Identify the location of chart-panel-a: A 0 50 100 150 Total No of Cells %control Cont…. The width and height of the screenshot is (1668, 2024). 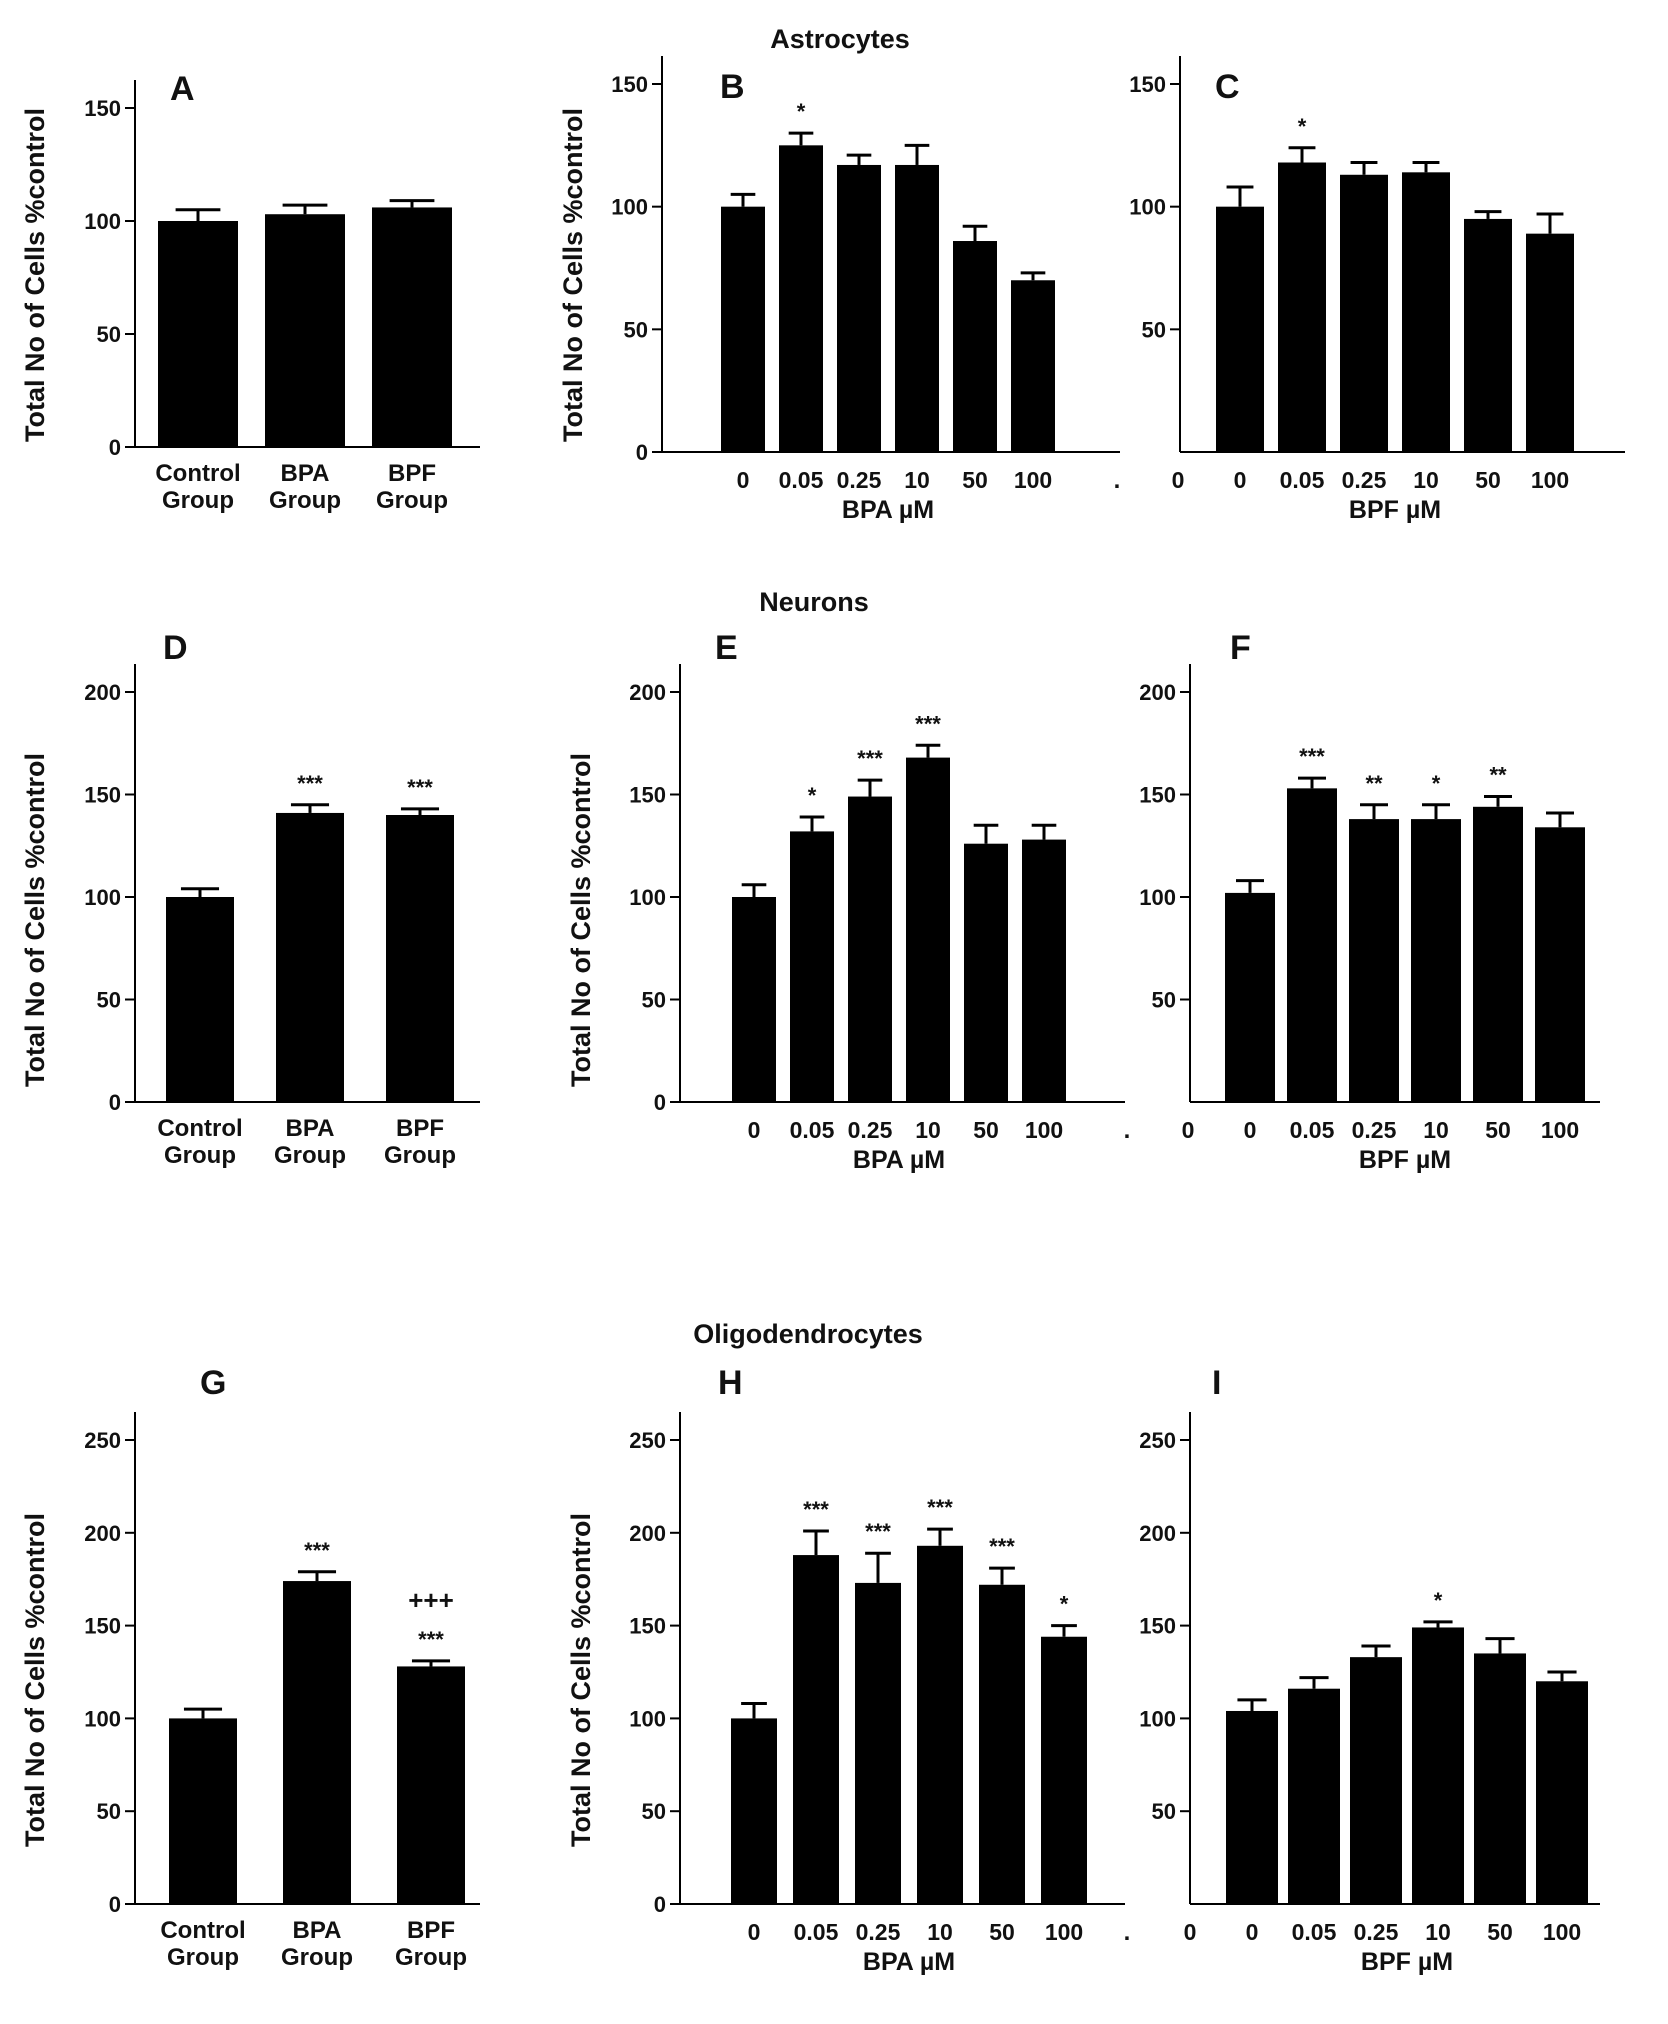
(250, 292).